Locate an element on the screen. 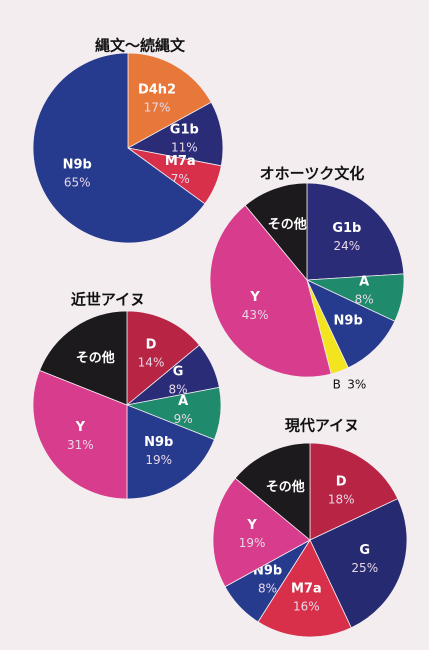 The image size is (429, 650). slice-value: 65% is located at coordinates (77, 182).